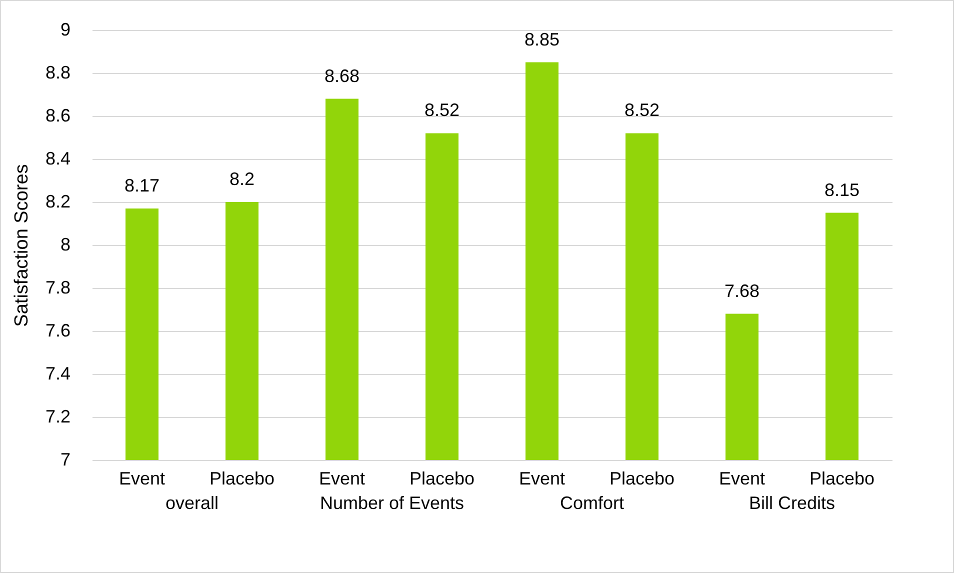 The image size is (956, 575). Describe the element at coordinates (392, 503) in the screenshot. I see `text: Number of Events` at that location.